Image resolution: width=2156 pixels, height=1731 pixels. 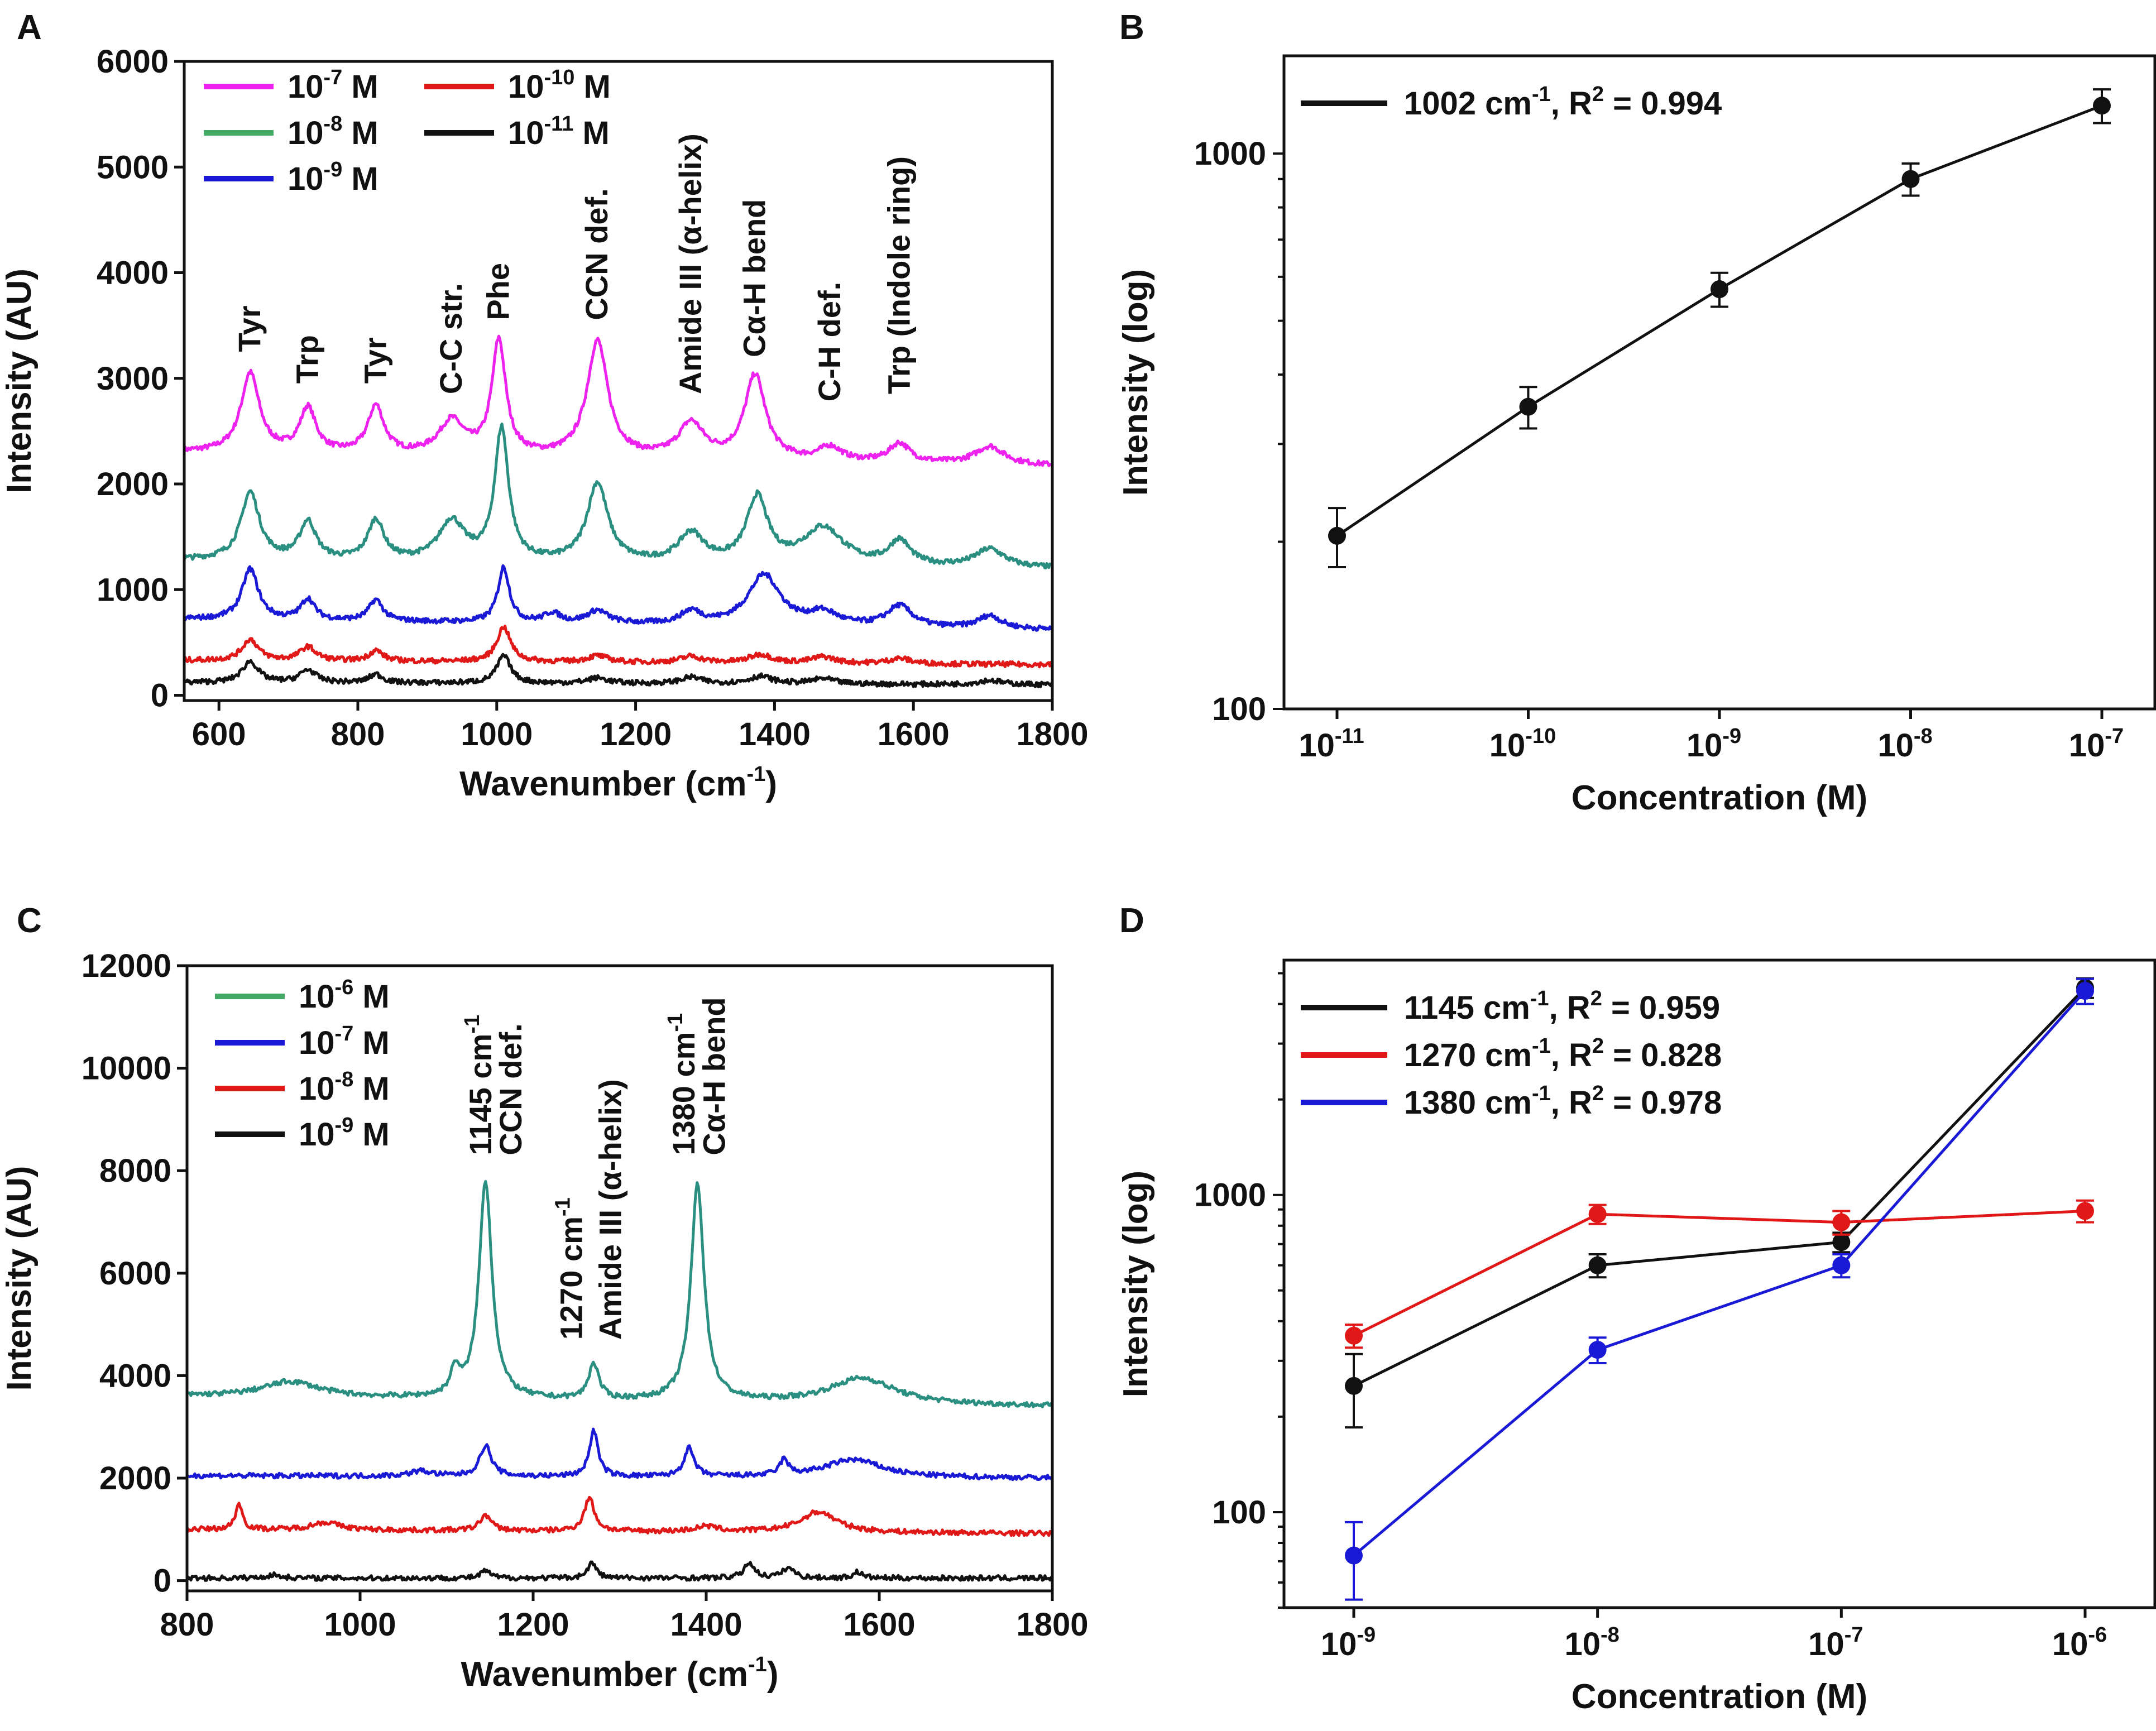 I want to click on tick-exp: -7, so click(x=2114, y=736).